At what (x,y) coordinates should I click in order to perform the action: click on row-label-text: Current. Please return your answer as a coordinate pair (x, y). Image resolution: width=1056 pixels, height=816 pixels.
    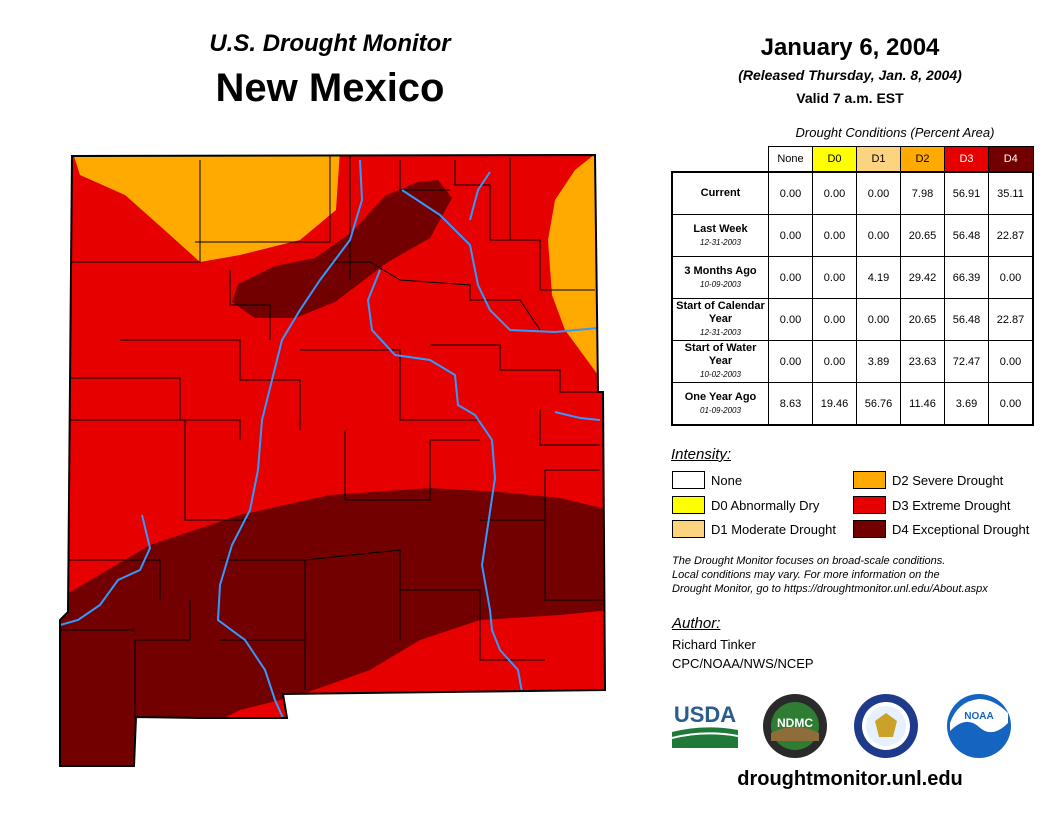
    Looking at the image, I should click on (720, 193).